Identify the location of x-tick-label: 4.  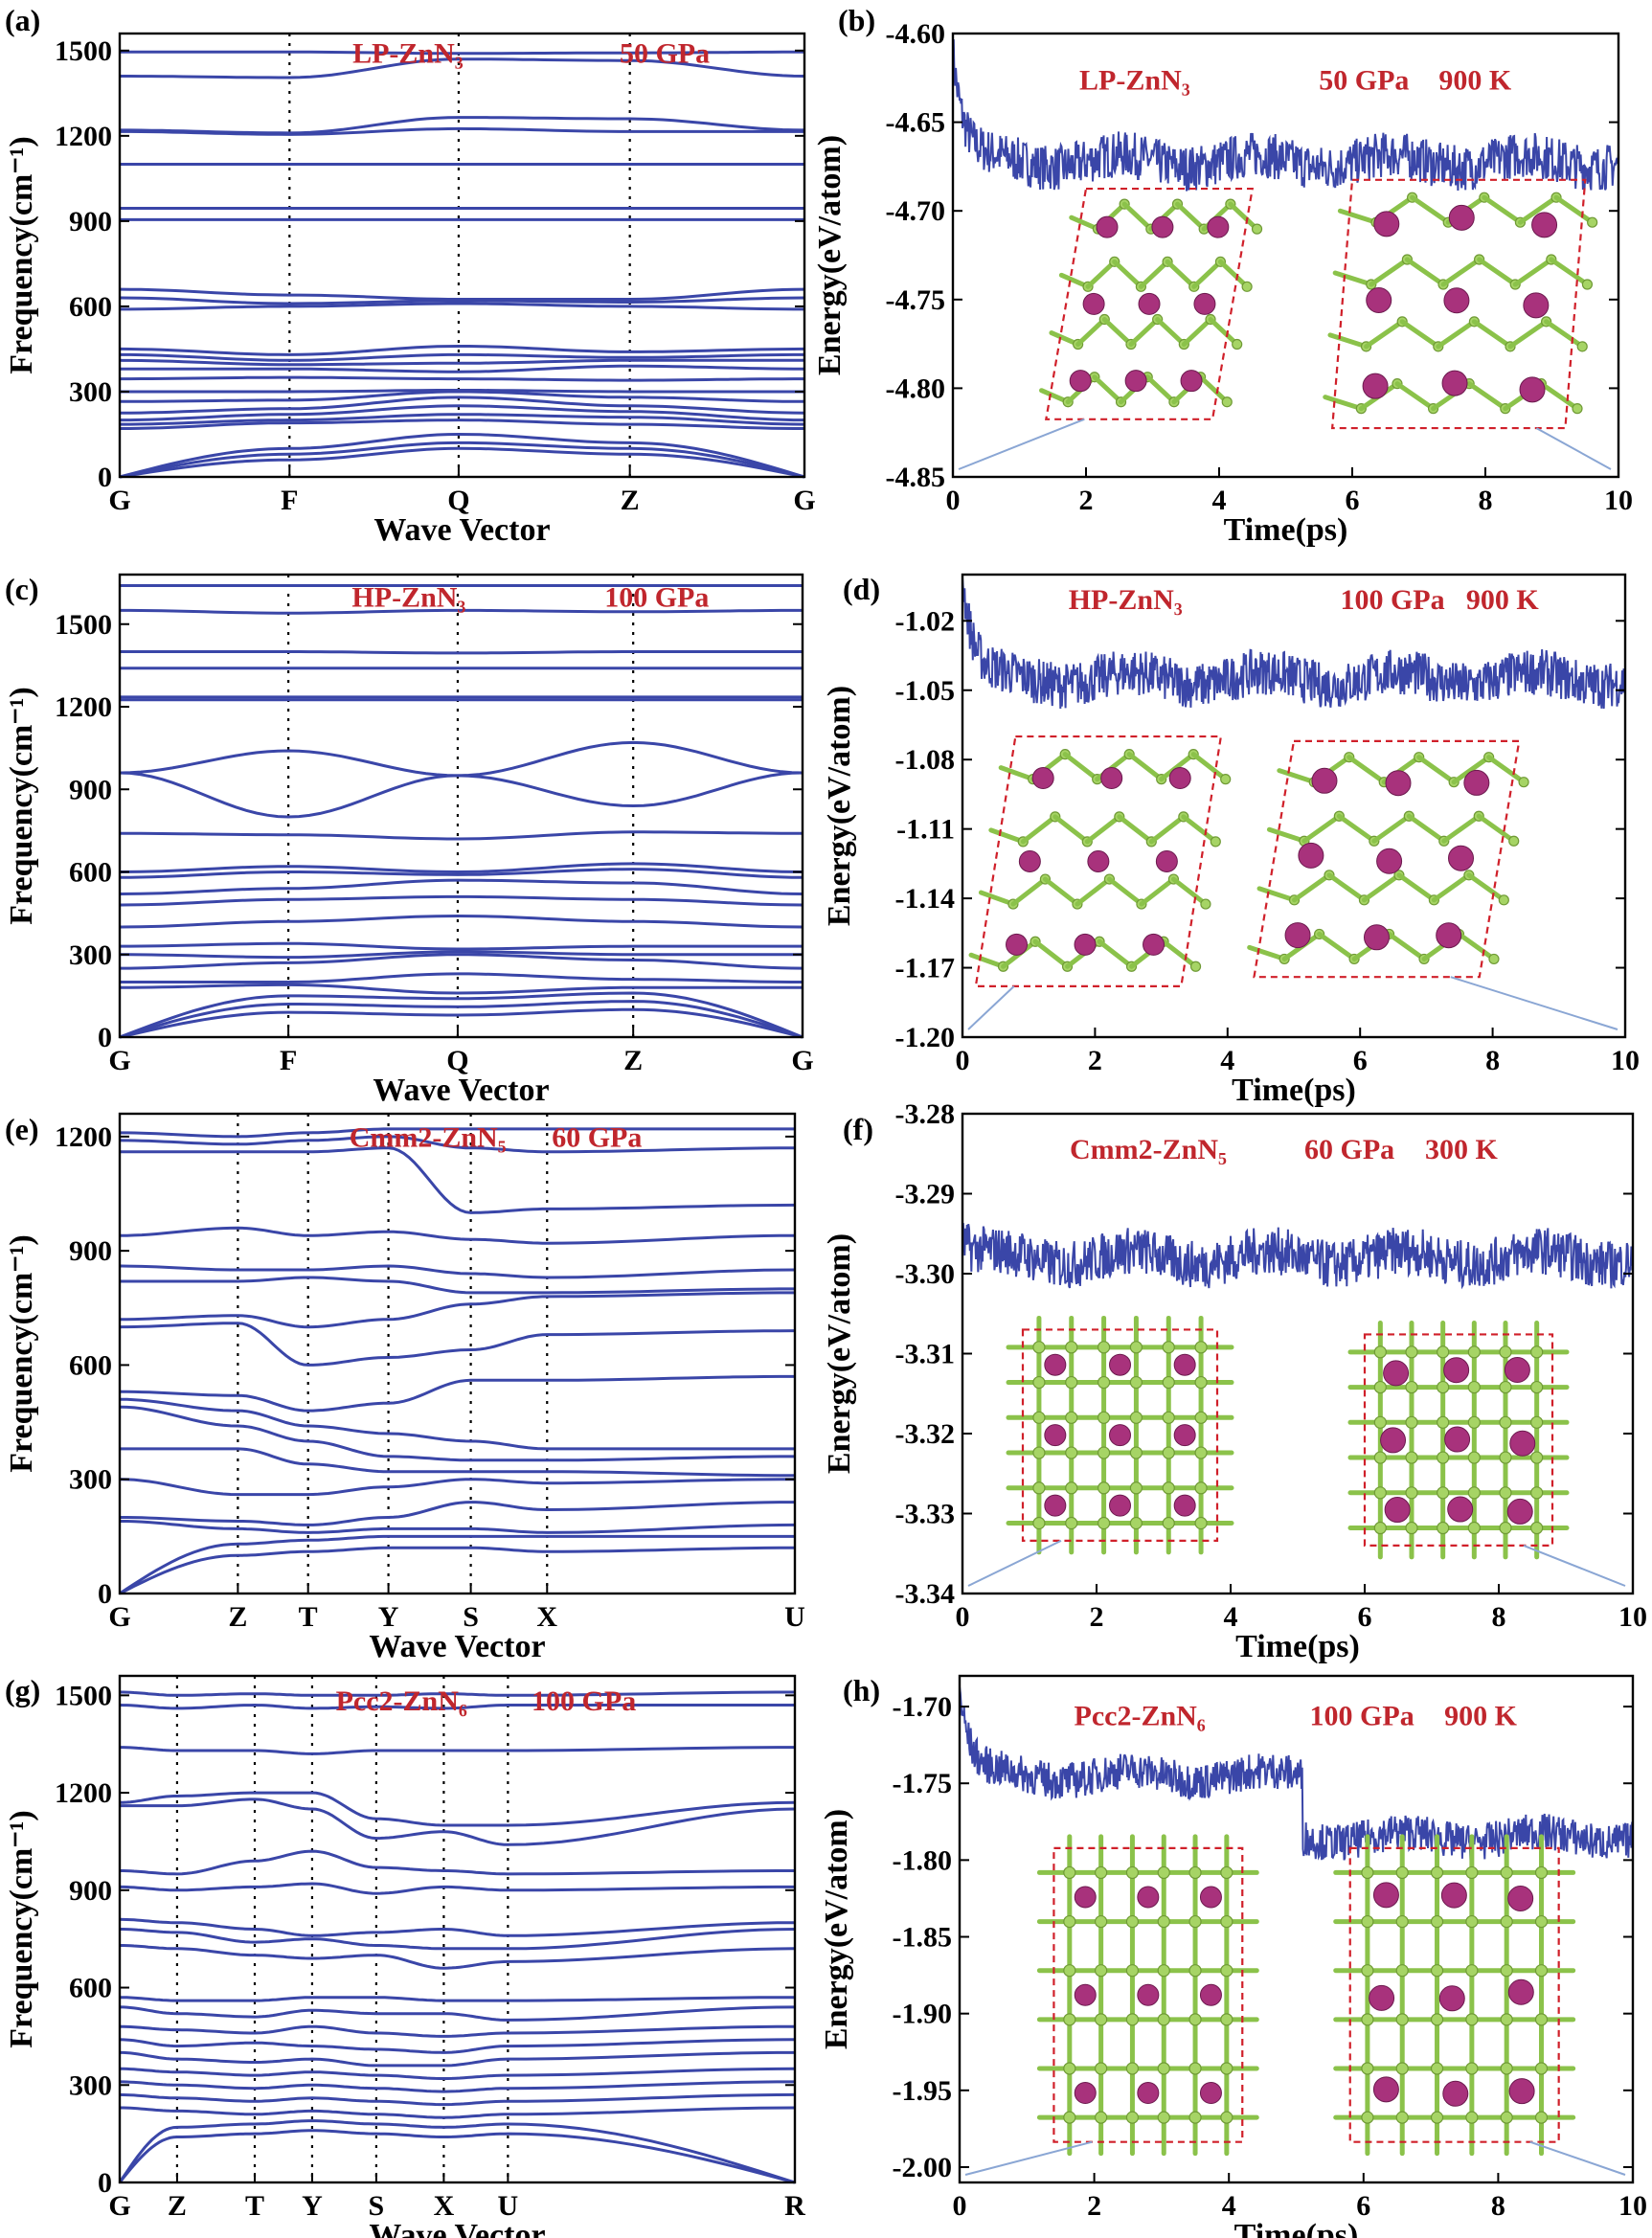
(1227, 1060).